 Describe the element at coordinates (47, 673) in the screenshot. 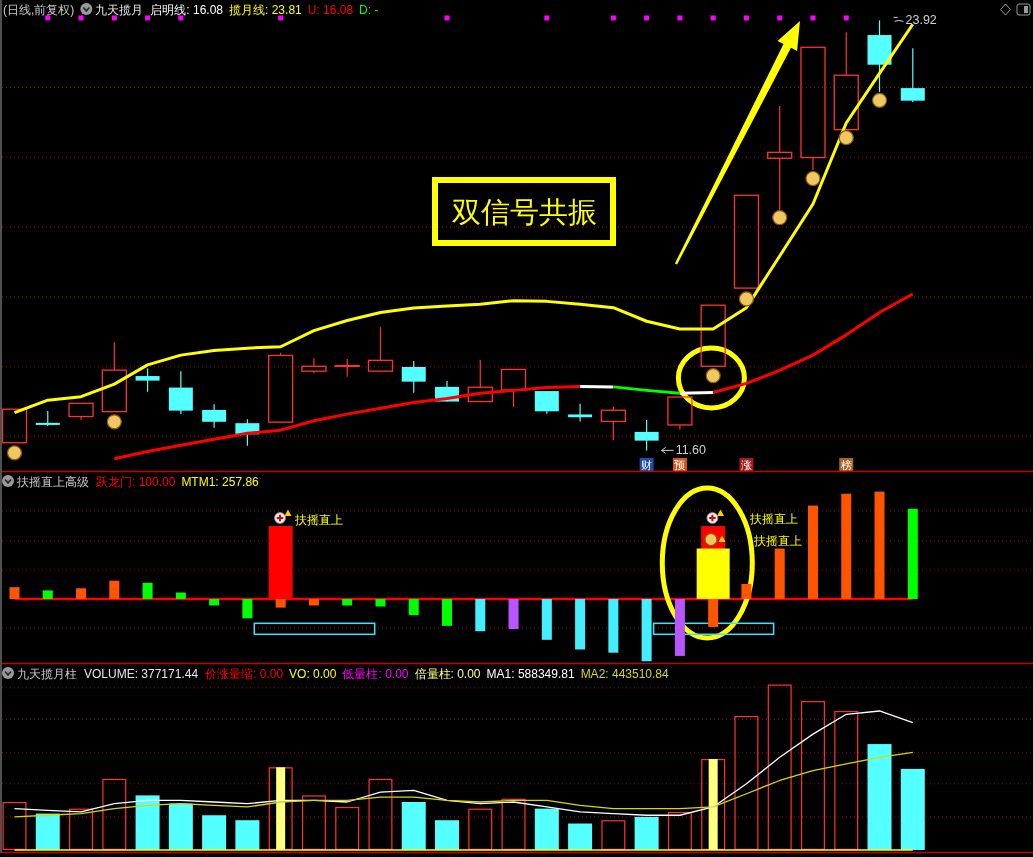

I see `chart-title: 九天揽月柱` at that location.